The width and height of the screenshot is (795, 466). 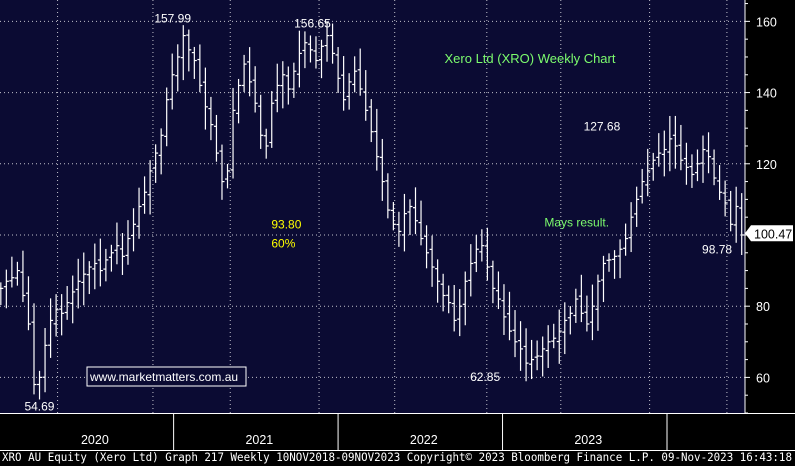 I want to click on x-year-label: 2022, so click(x=424, y=440).